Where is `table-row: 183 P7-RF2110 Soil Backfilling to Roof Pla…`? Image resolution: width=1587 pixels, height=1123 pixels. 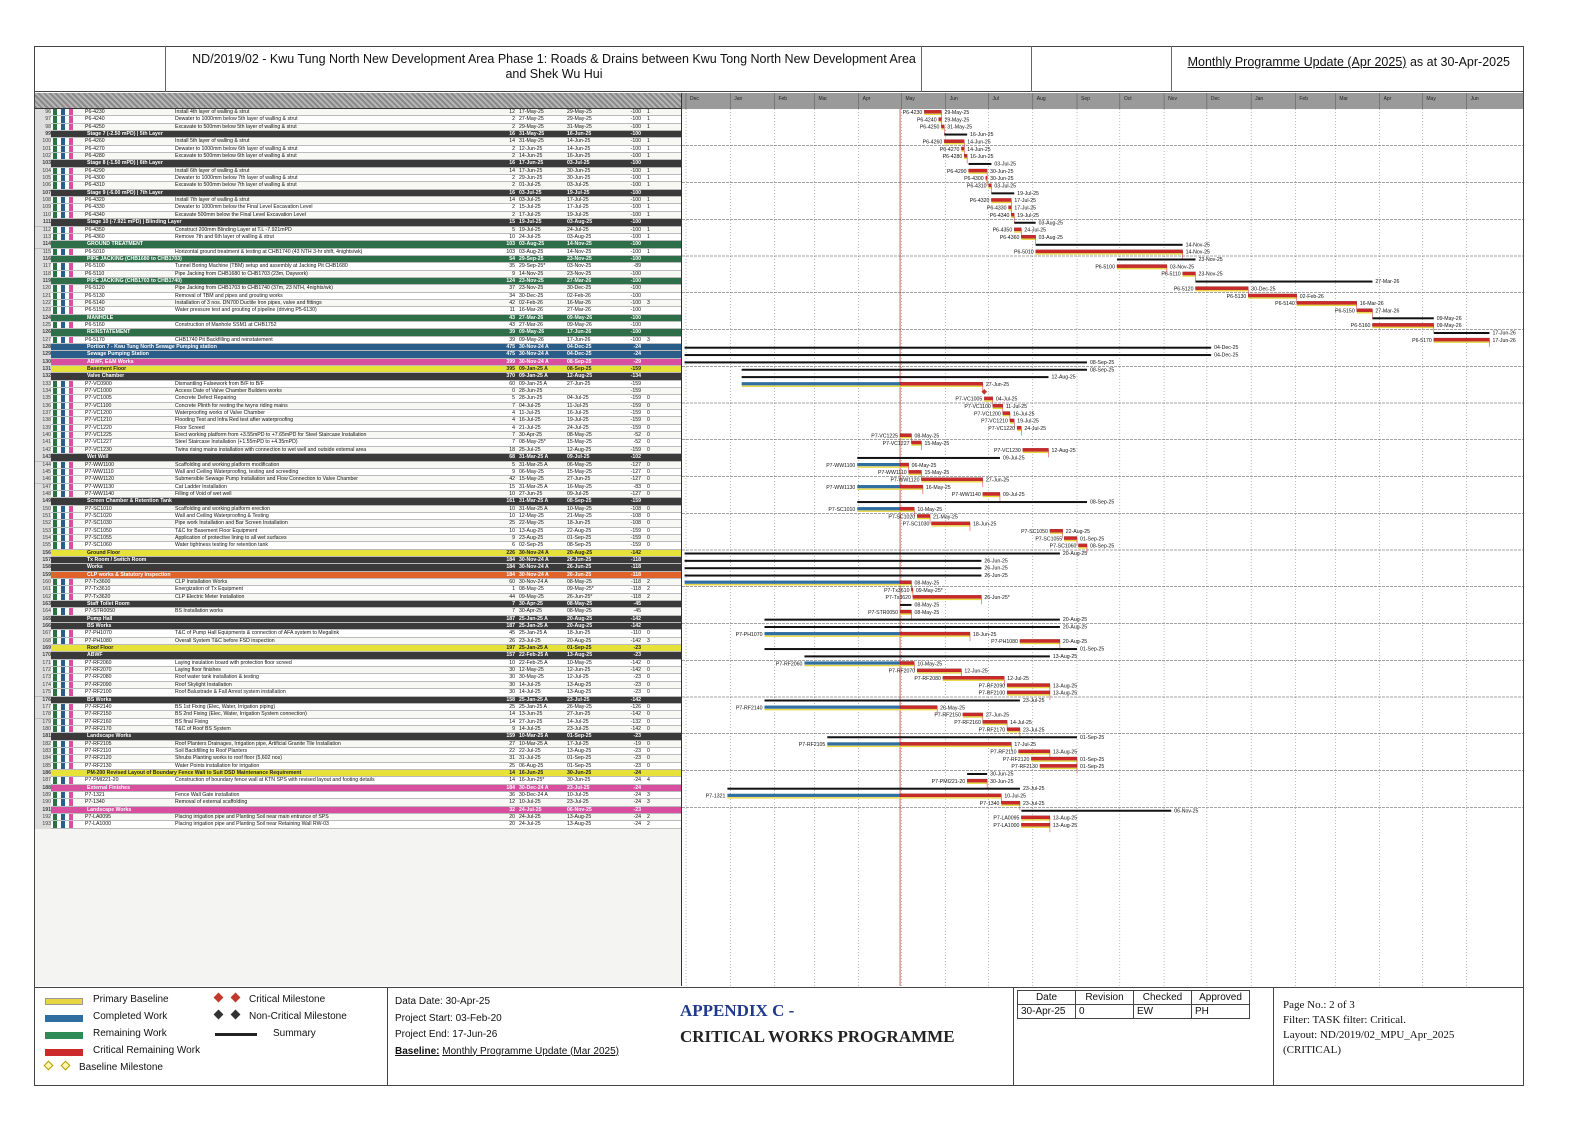
table-row: 183 P7-RF2110 Soil Backfilling to Roof Pla… is located at coordinates (358, 751).